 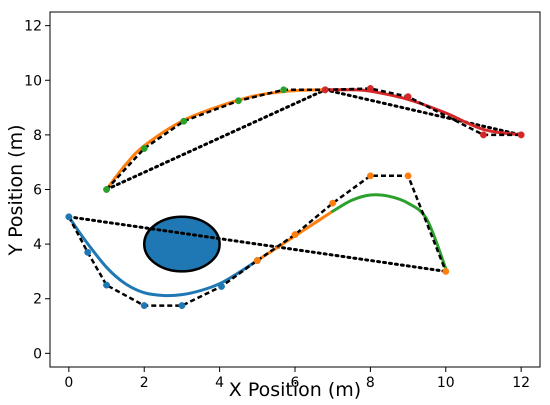 What do you see at coordinates (37, 245) in the screenshot?
I see `y-tick-label: 4` at bounding box center [37, 245].